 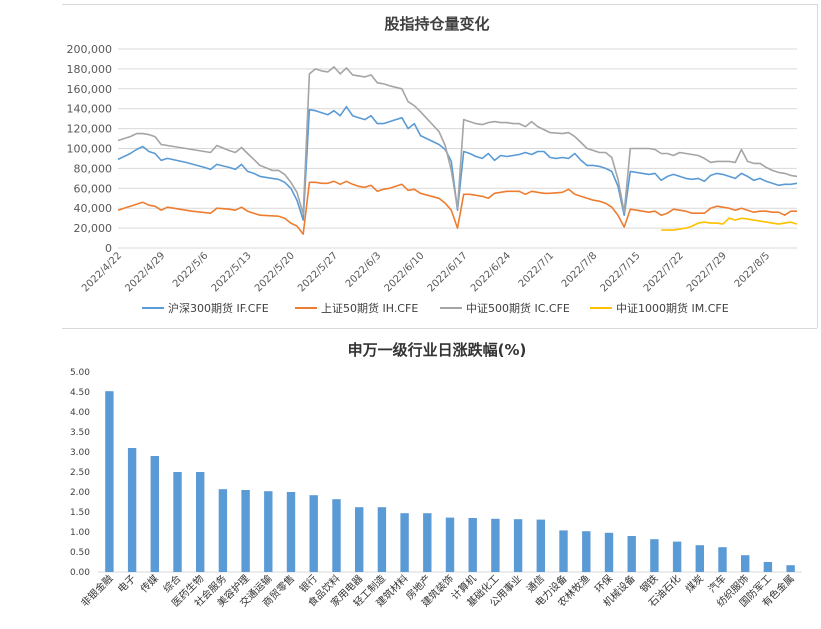 I want to click on x-tick-label: 2022/7/15, so click(x=621, y=272).